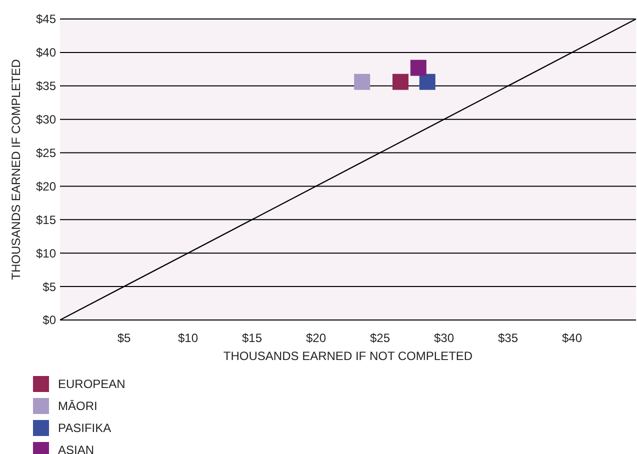 The height and width of the screenshot is (454, 637). Describe the element at coordinates (572, 338) in the screenshot. I see `x-tick-label: $40` at that location.